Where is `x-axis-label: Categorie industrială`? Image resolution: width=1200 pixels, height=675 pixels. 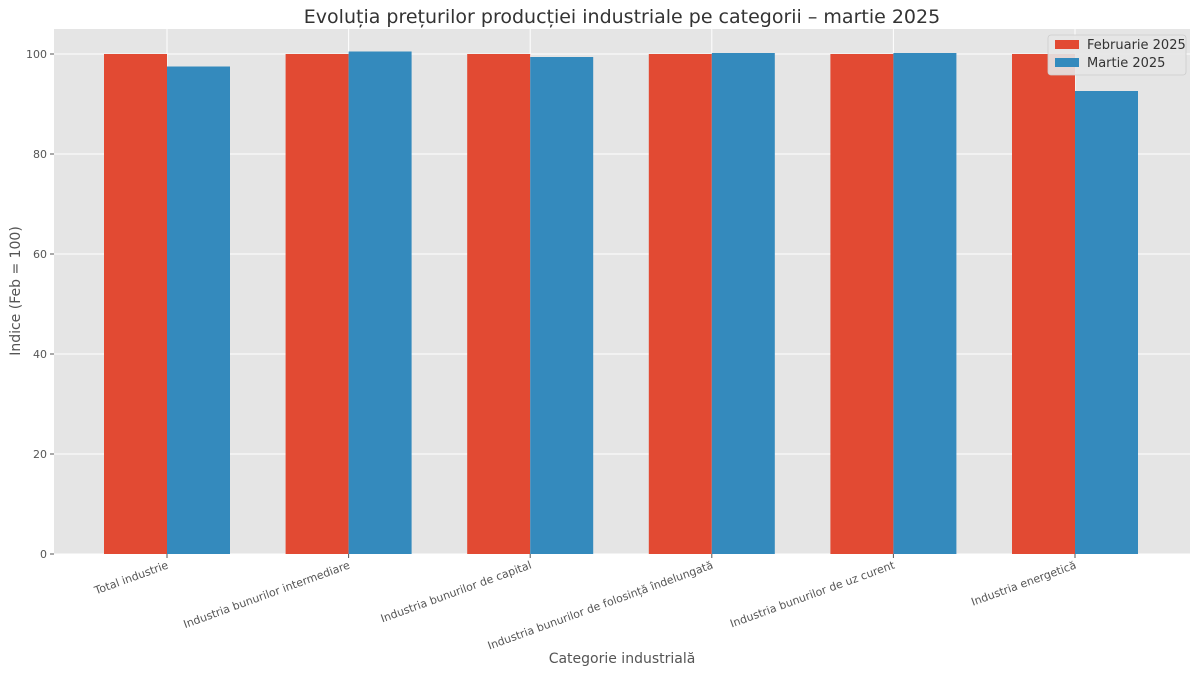 x-axis-label: Categorie industrială is located at coordinates (622, 659).